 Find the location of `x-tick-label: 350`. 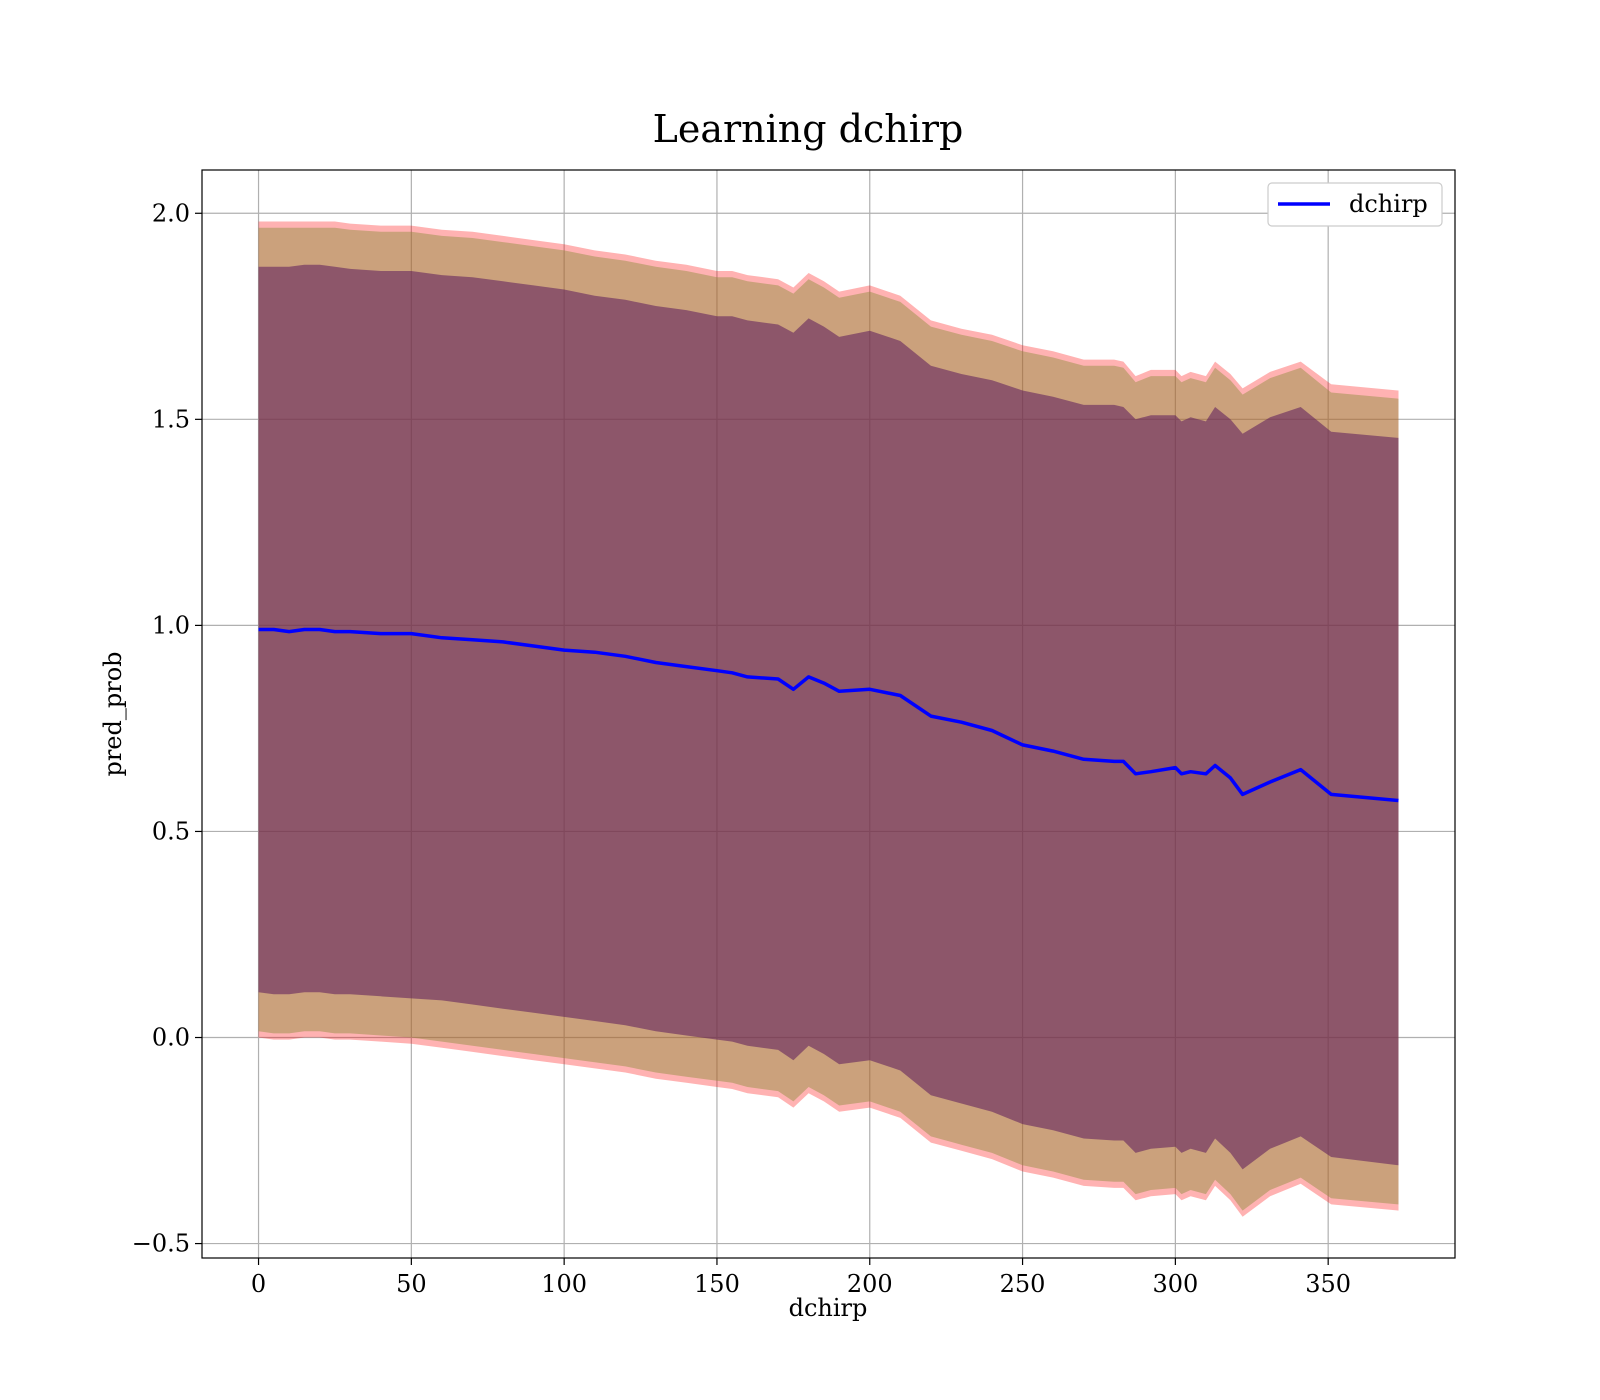

x-tick-label: 350 is located at coordinates (1328, 1284).